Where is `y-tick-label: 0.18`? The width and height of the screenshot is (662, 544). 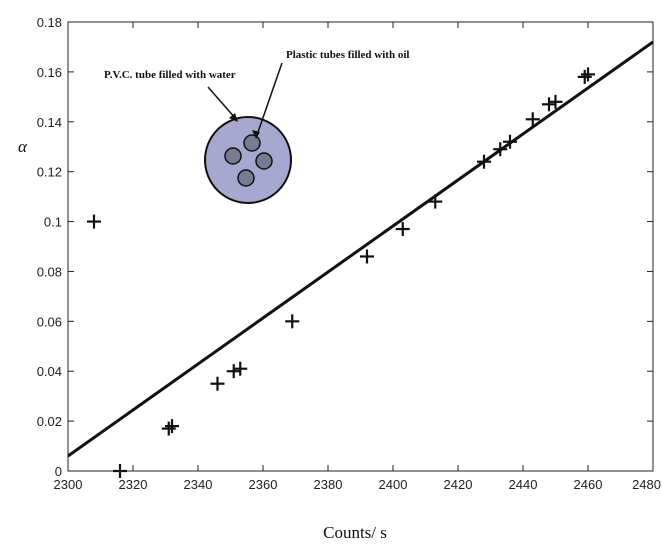
y-tick-label: 0.18 is located at coordinates (49, 22).